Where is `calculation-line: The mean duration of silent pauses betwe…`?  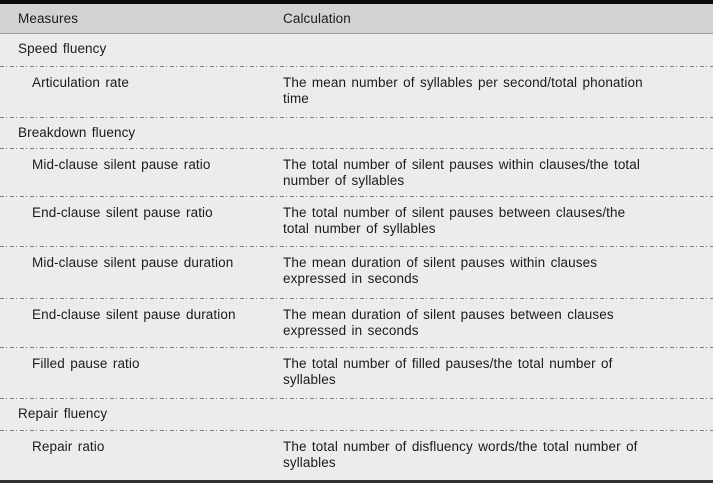
calculation-line: The mean duration of silent pauses betwe… is located at coordinates (448, 314).